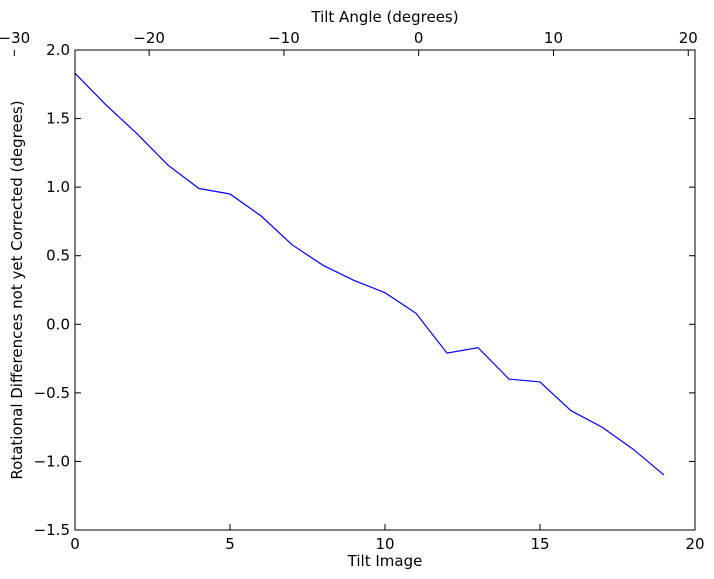  What do you see at coordinates (694, 544) in the screenshot?
I see `x-tick-label: 20` at bounding box center [694, 544].